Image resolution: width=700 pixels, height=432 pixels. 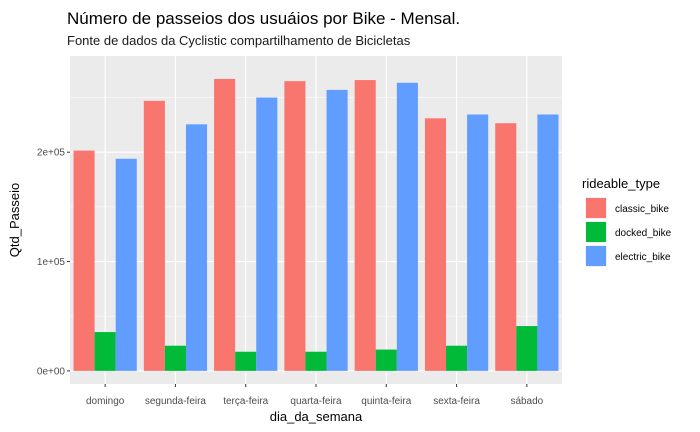 What do you see at coordinates (643, 257) in the screenshot?
I see `legend-label-electric_bike: electric_bike` at bounding box center [643, 257].